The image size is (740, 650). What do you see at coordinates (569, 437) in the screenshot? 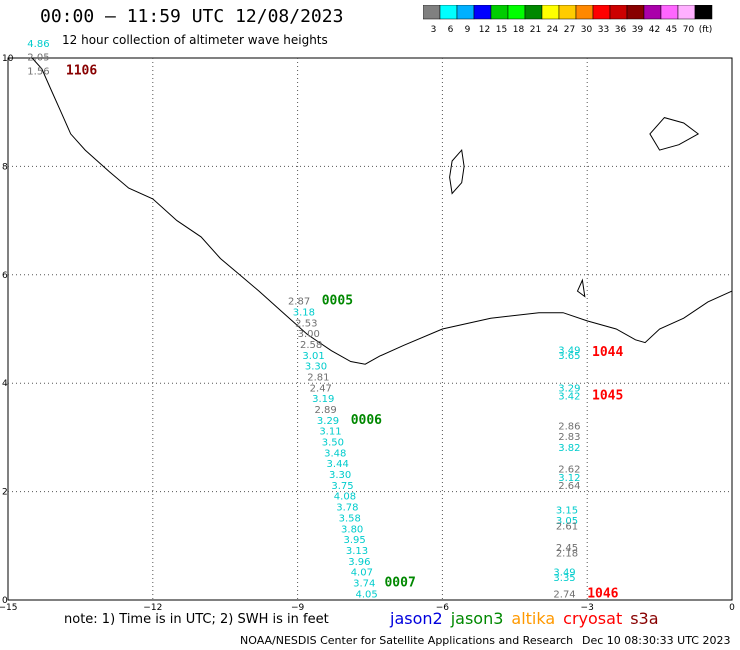
I see `wave-height-label: 2.83` at bounding box center [569, 437].